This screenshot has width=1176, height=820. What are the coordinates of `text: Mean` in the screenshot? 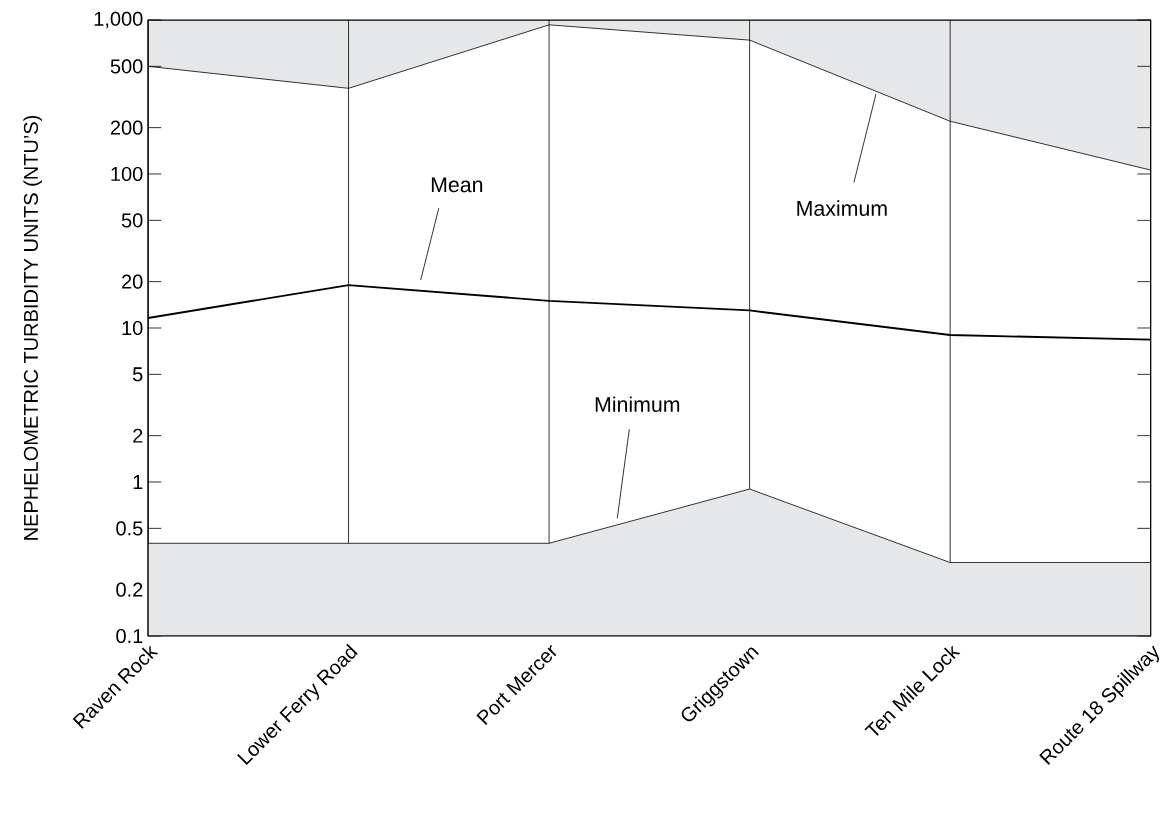 It's located at (457, 185).